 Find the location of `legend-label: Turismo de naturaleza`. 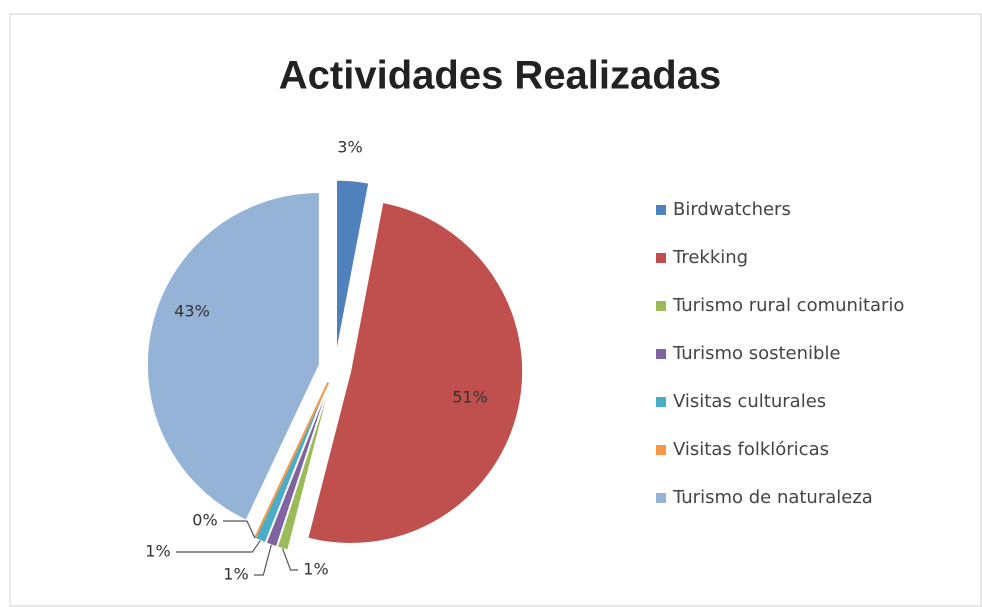

legend-label: Turismo de naturaleza is located at coordinates (772, 497).